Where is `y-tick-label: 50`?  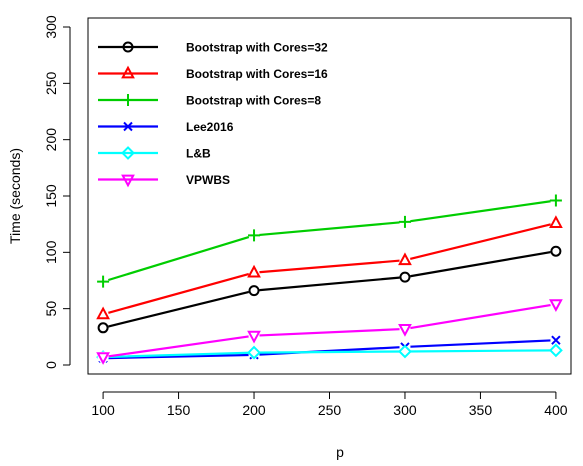
y-tick-label: 50 is located at coordinates (51, 309).